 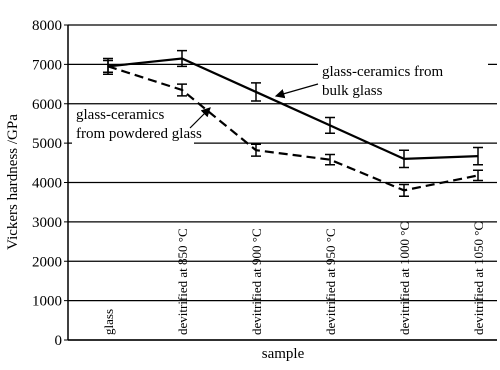 What do you see at coordinates (59, 341) in the screenshot?
I see `y-tick-label: 0` at bounding box center [59, 341].